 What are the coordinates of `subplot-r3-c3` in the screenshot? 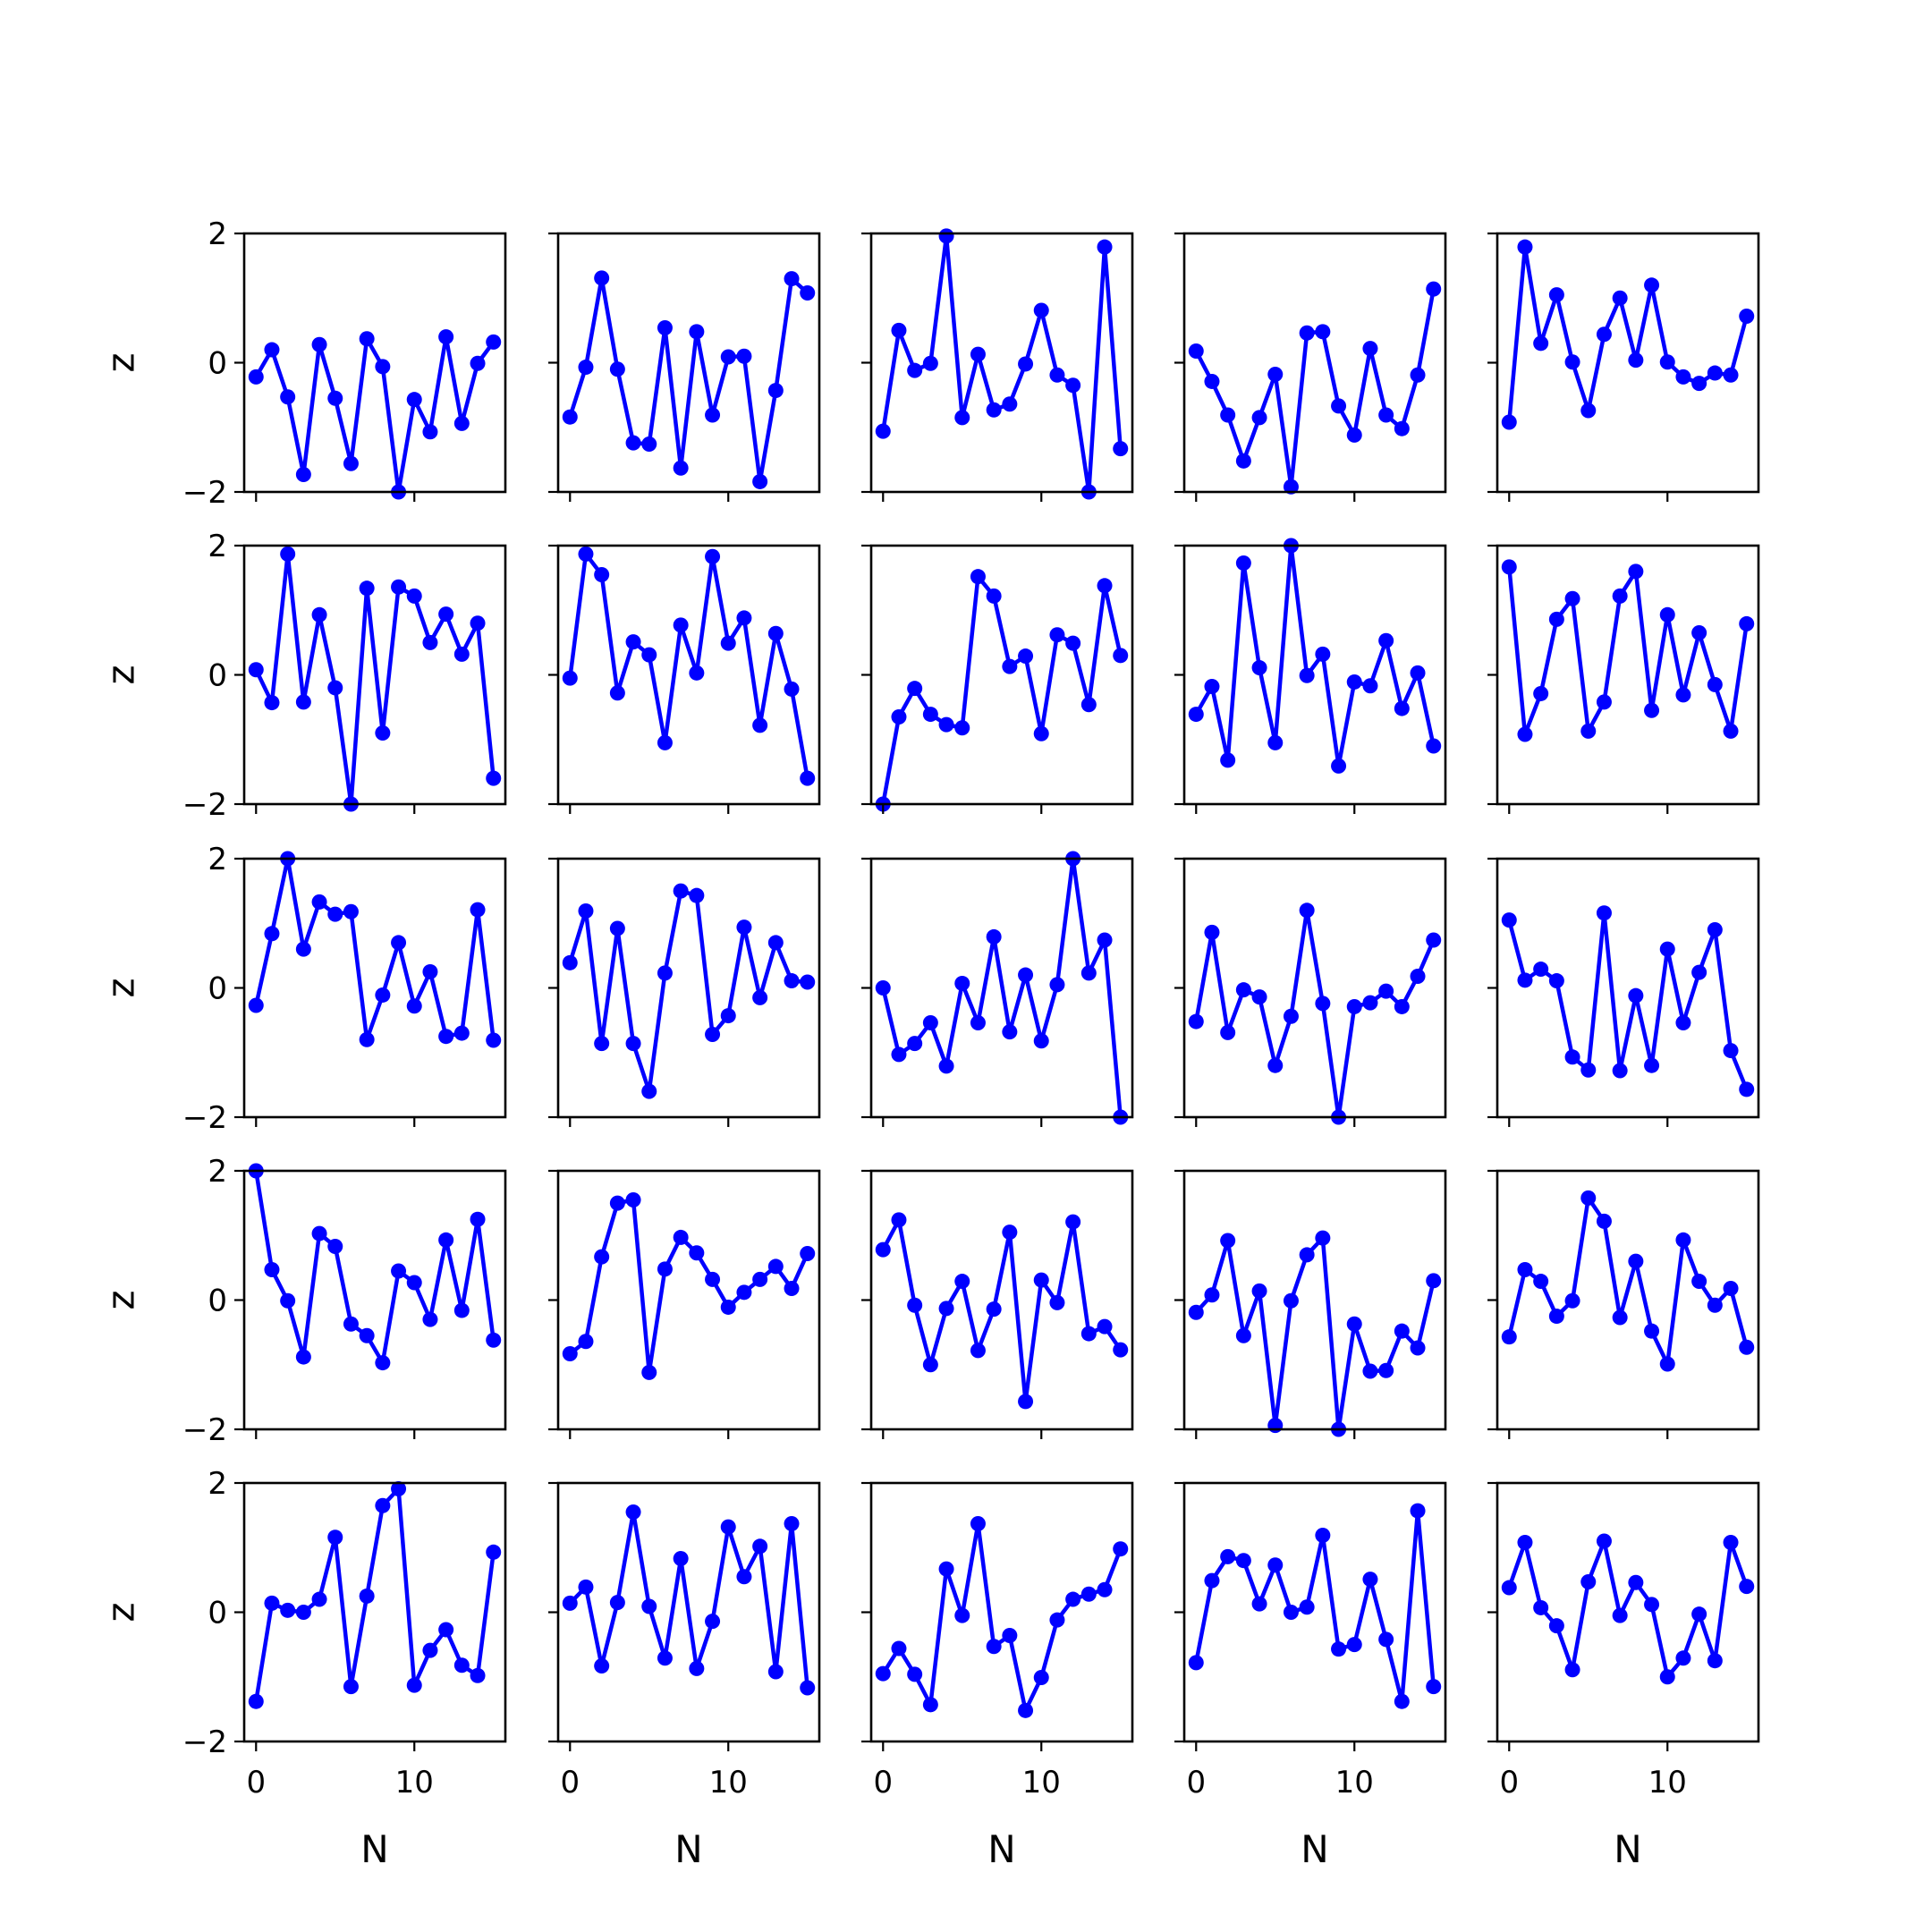 It's located at (997, 989).